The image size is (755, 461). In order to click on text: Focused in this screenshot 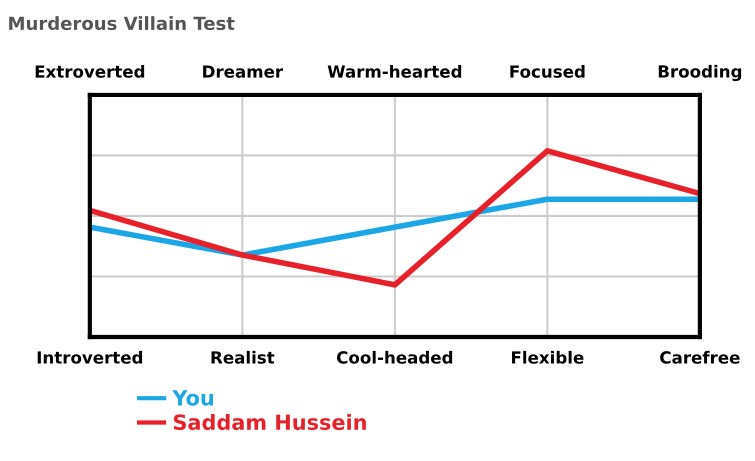, I will do `click(547, 71)`.